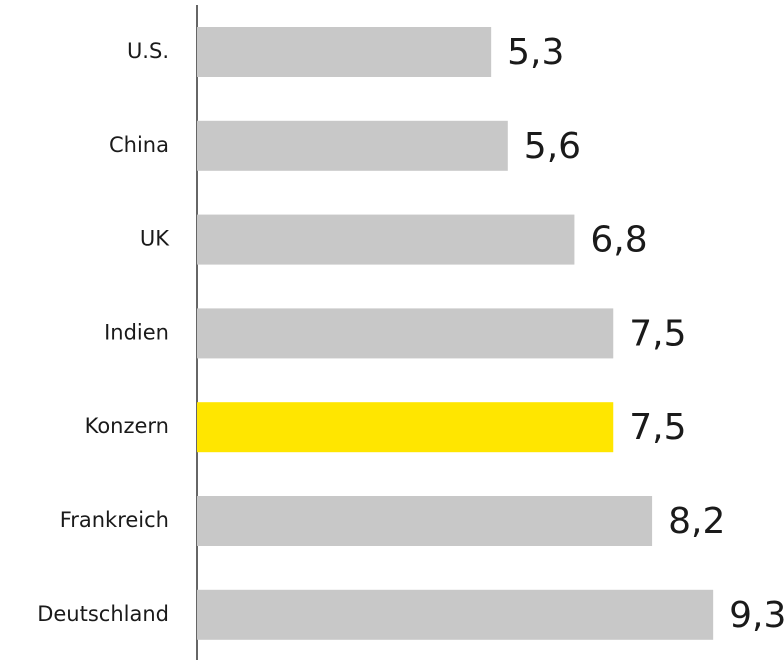  What do you see at coordinates (103, 614) in the screenshot?
I see `category-label: Deutschland` at bounding box center [103, 614].